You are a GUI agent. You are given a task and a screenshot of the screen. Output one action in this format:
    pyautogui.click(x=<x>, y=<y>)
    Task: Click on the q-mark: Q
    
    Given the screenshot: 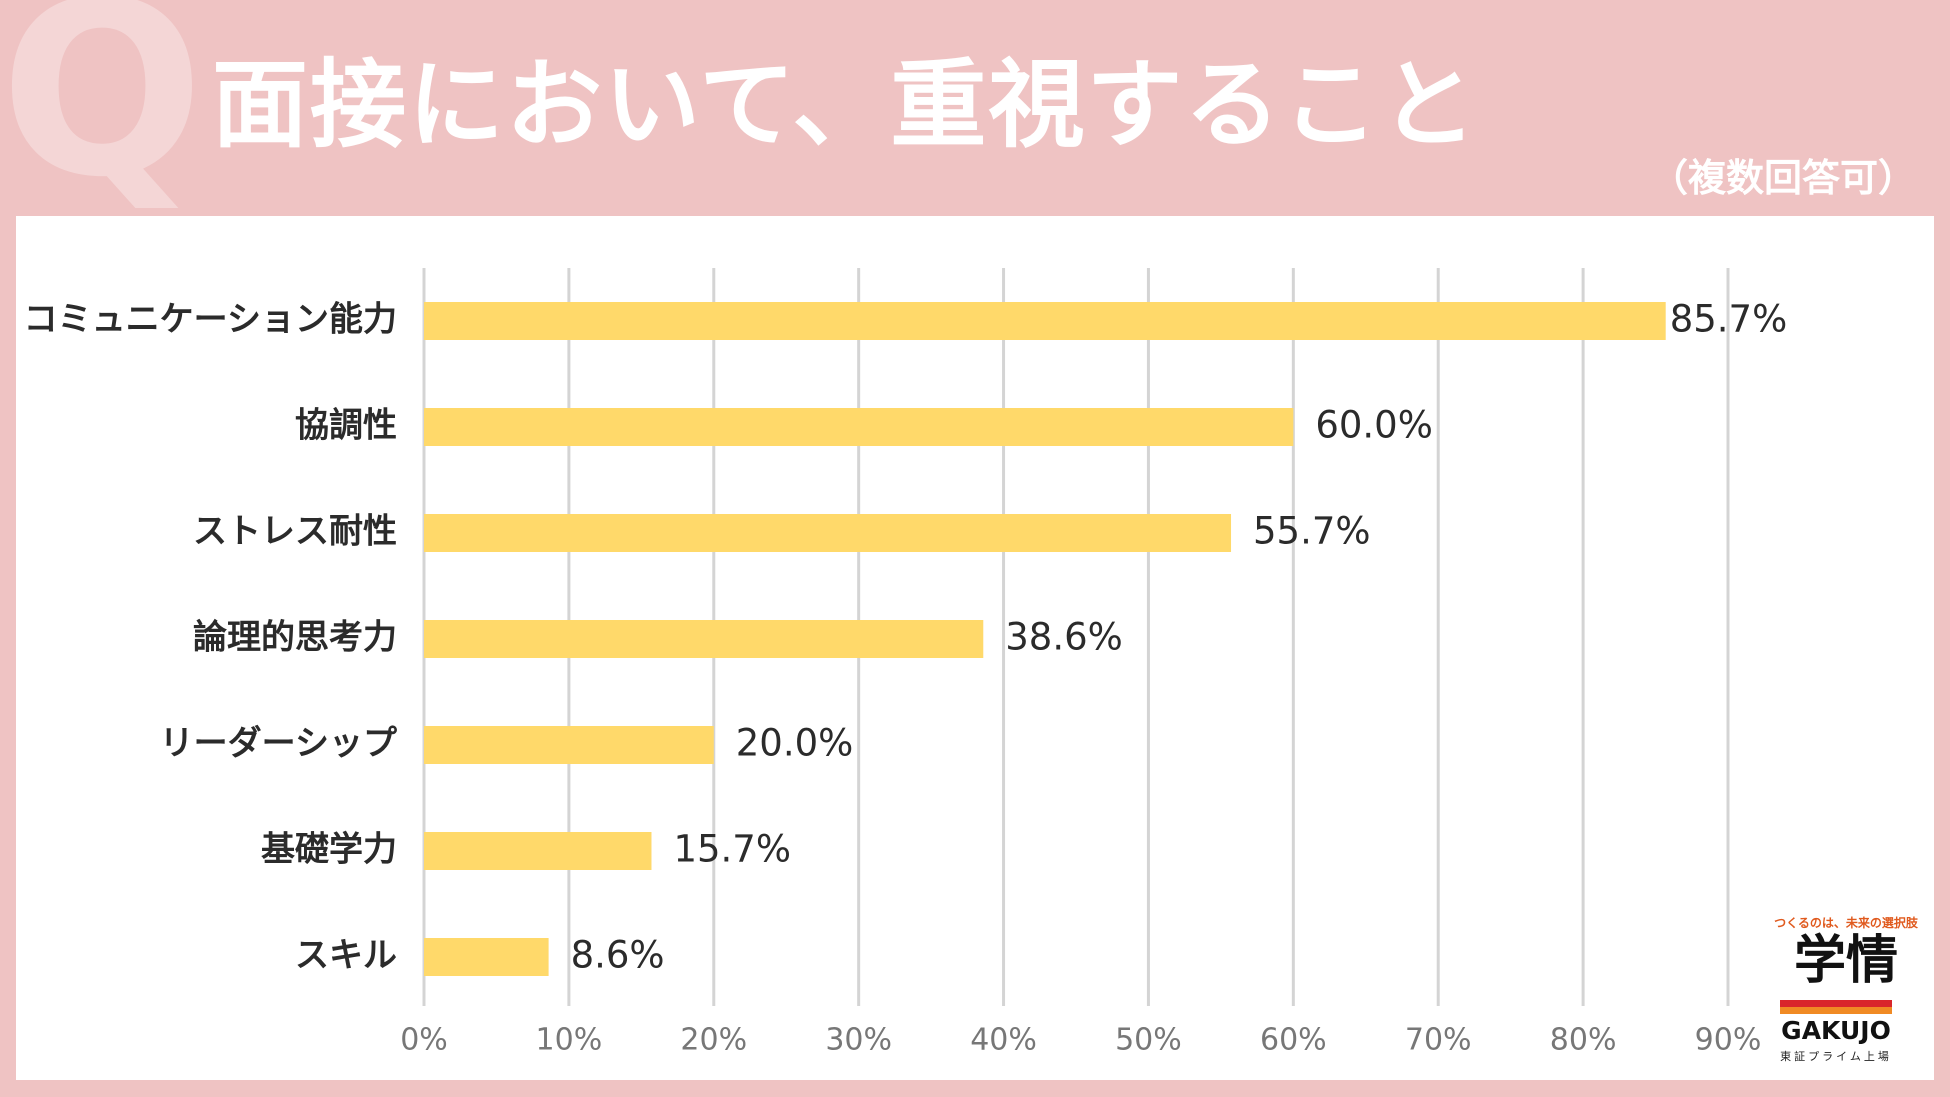 What is the action you would take?
    pyautogui.click(x=102, y=115)
    